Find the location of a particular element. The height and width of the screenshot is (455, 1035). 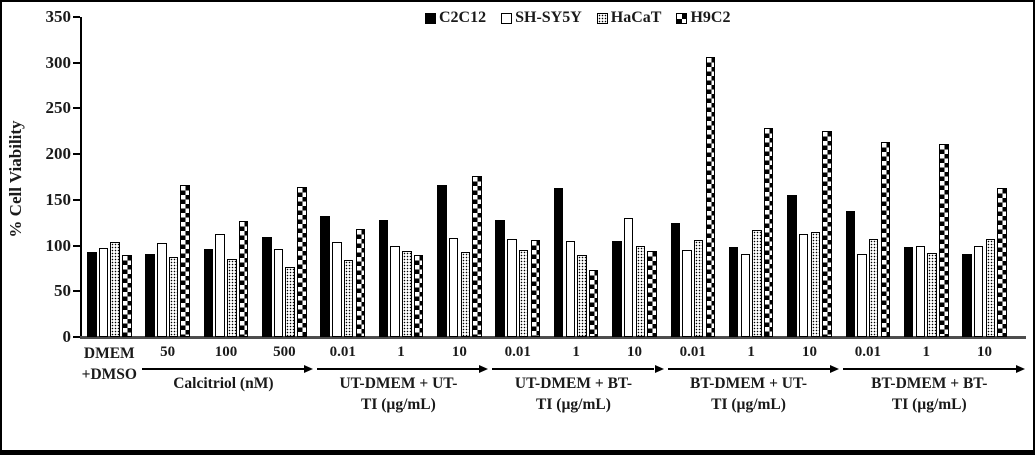

group-label: BT-DMEM + BT- TI (µg/mL) is located at coordinates (929, 394).